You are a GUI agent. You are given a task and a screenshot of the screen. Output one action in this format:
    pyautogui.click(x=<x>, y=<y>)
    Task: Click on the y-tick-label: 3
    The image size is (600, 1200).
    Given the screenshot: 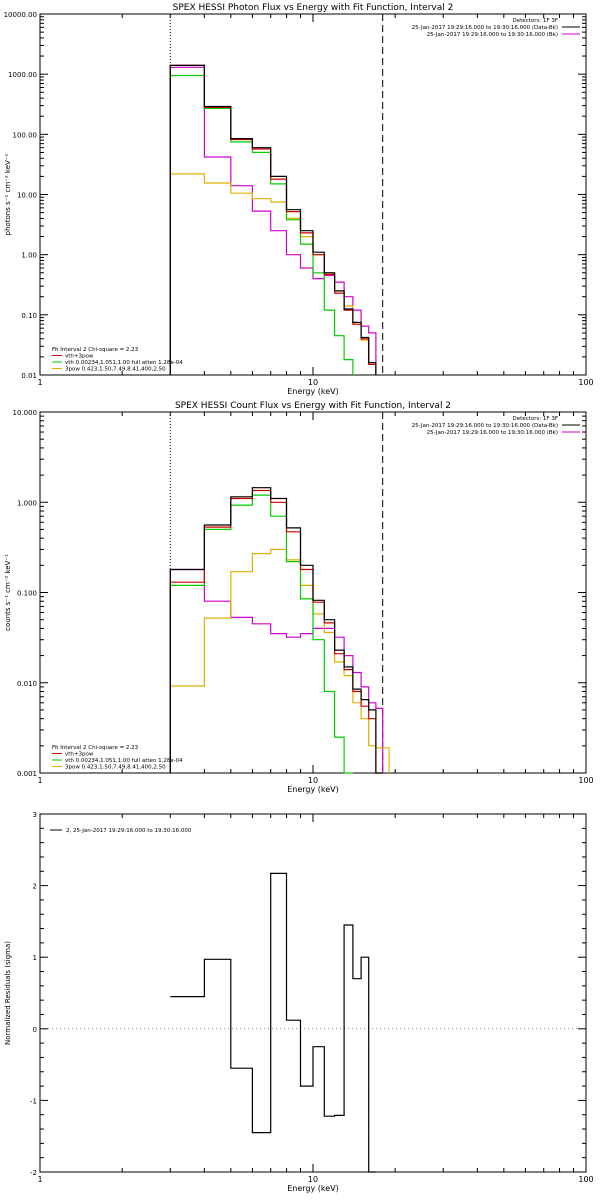 What is the action you would take?
    pyautogui.click(x=35, y=815)
    